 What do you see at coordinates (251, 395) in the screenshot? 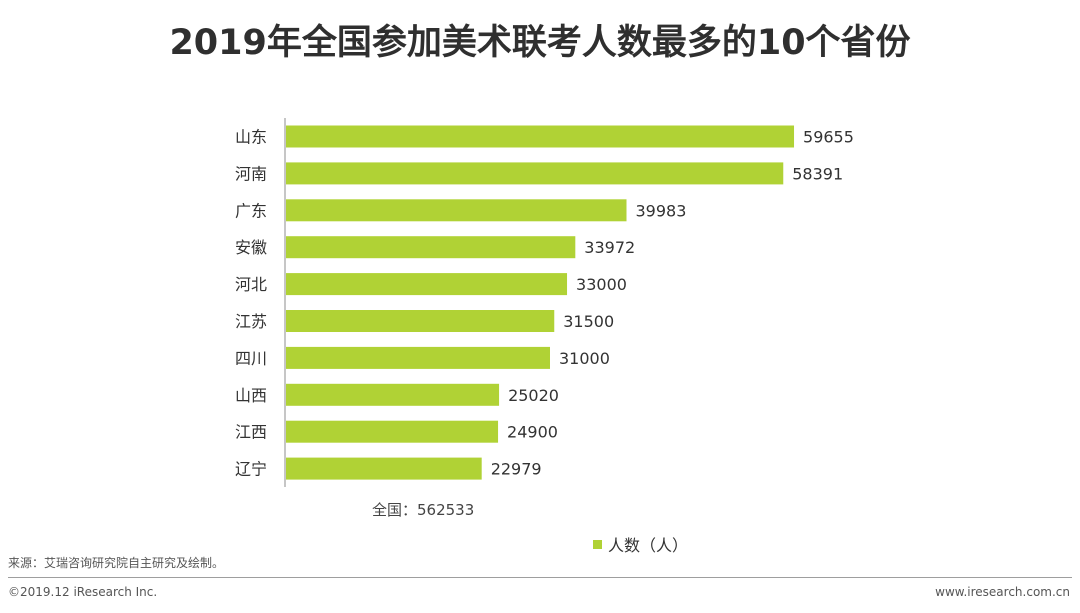
I see `category-label: 山西` at bounding box center [251, 395].